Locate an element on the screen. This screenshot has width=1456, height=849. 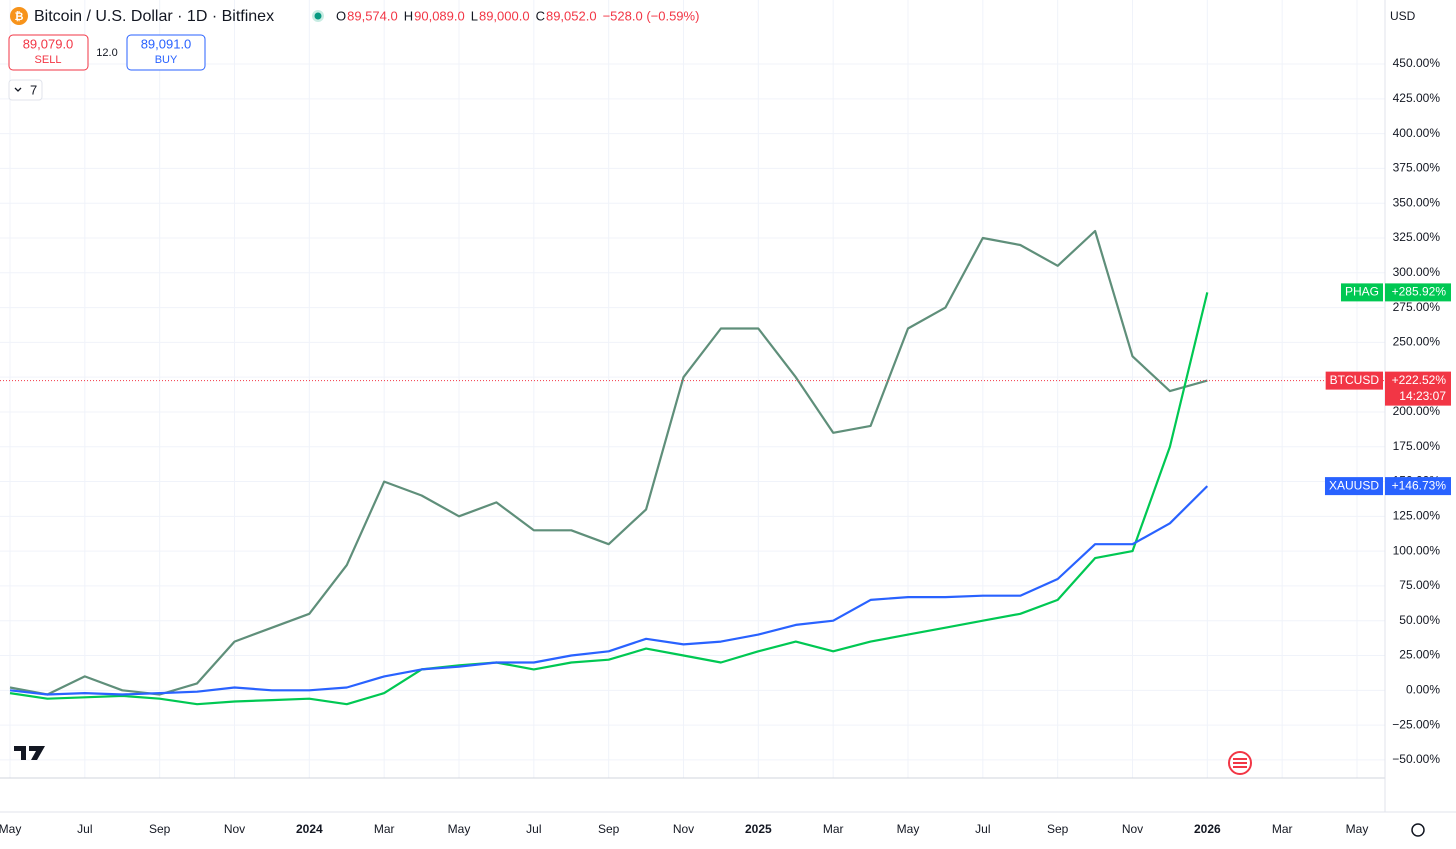
sell-price: 89,079.0 is located at coordinates (48, 43).